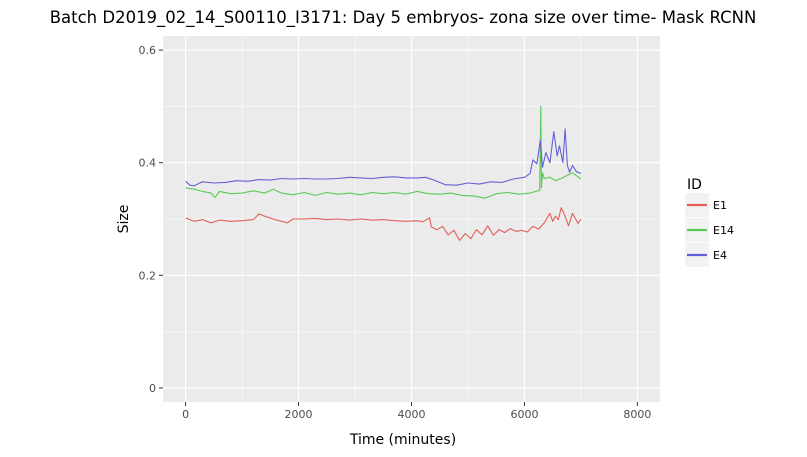 The image size is (807, 457). I want to click on legend-label-e1: E1, so click(720, 205).